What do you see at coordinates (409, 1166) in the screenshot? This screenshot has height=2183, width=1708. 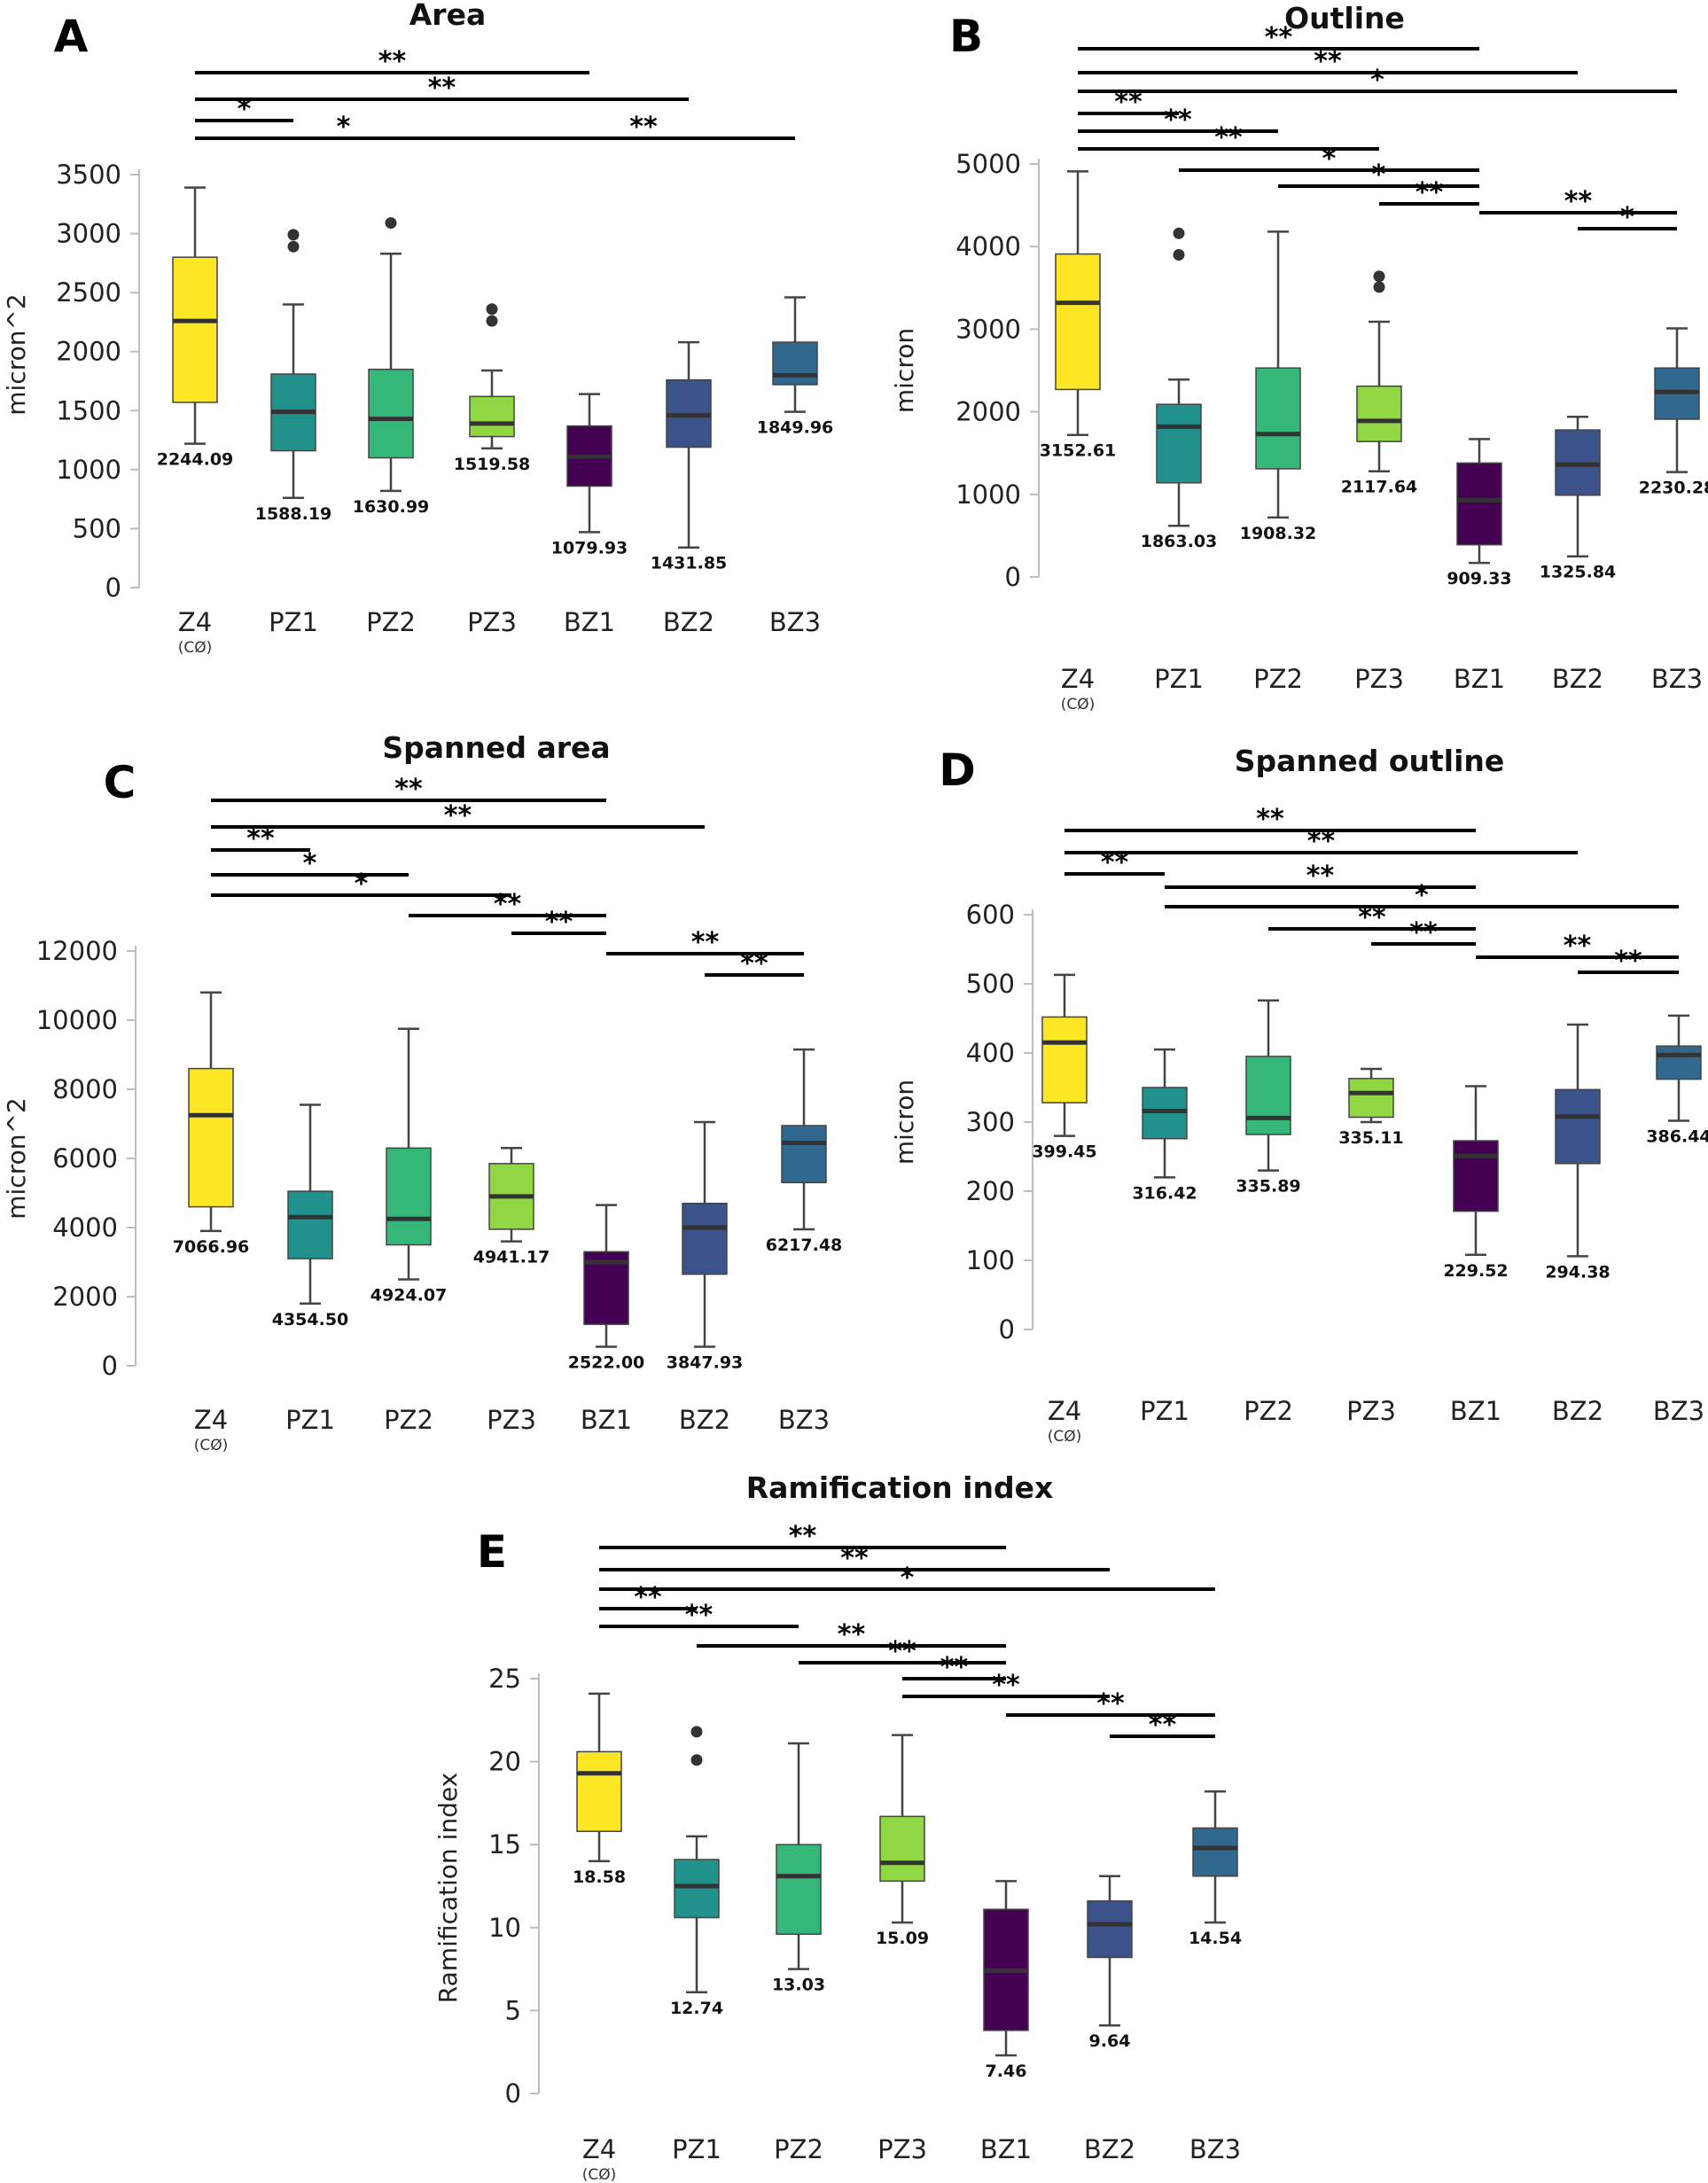 I see `box-pz2: 4924.07` at bounding box center [409, 1166].